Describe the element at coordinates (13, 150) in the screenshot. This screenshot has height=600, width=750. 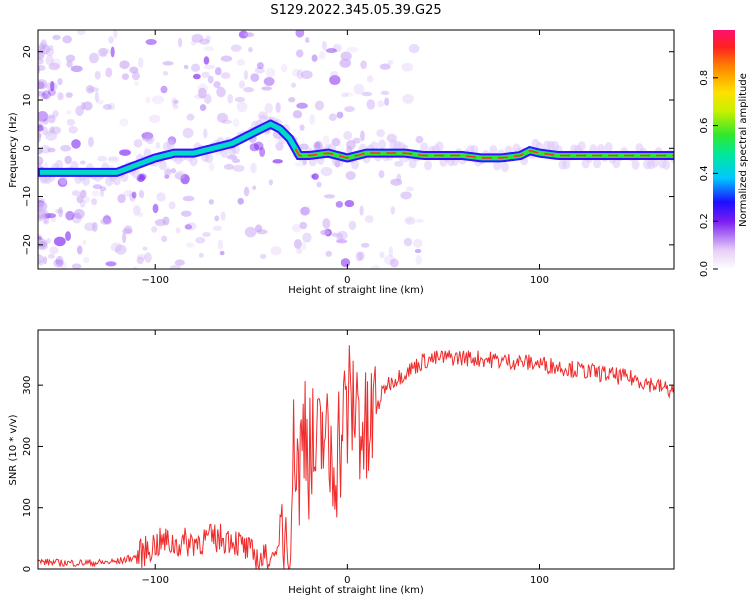
I see `spectrogram-ylabel: Frequency (Hz)` at that location.